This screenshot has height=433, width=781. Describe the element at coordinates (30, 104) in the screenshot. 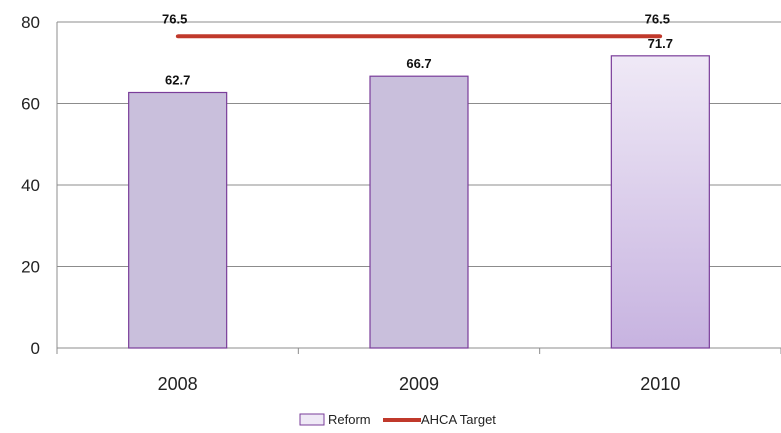

I see `y-tick-label: 60` at that location.